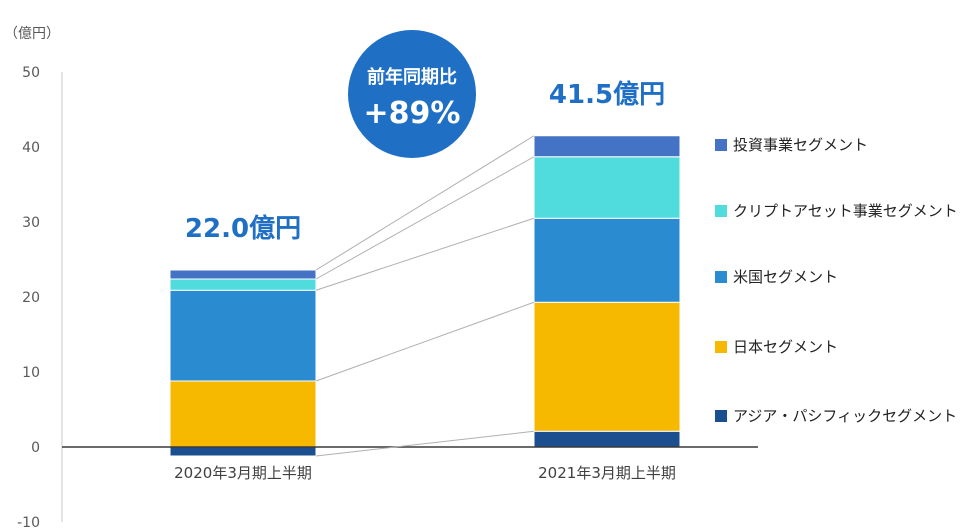 The height and width of the screenshot is (532, 979). What do you see at coordinates (845, 416) in the screenshot?
I see `legend-label-5: アジア・パシフィックセグメント` at bounding box center [845, 416].